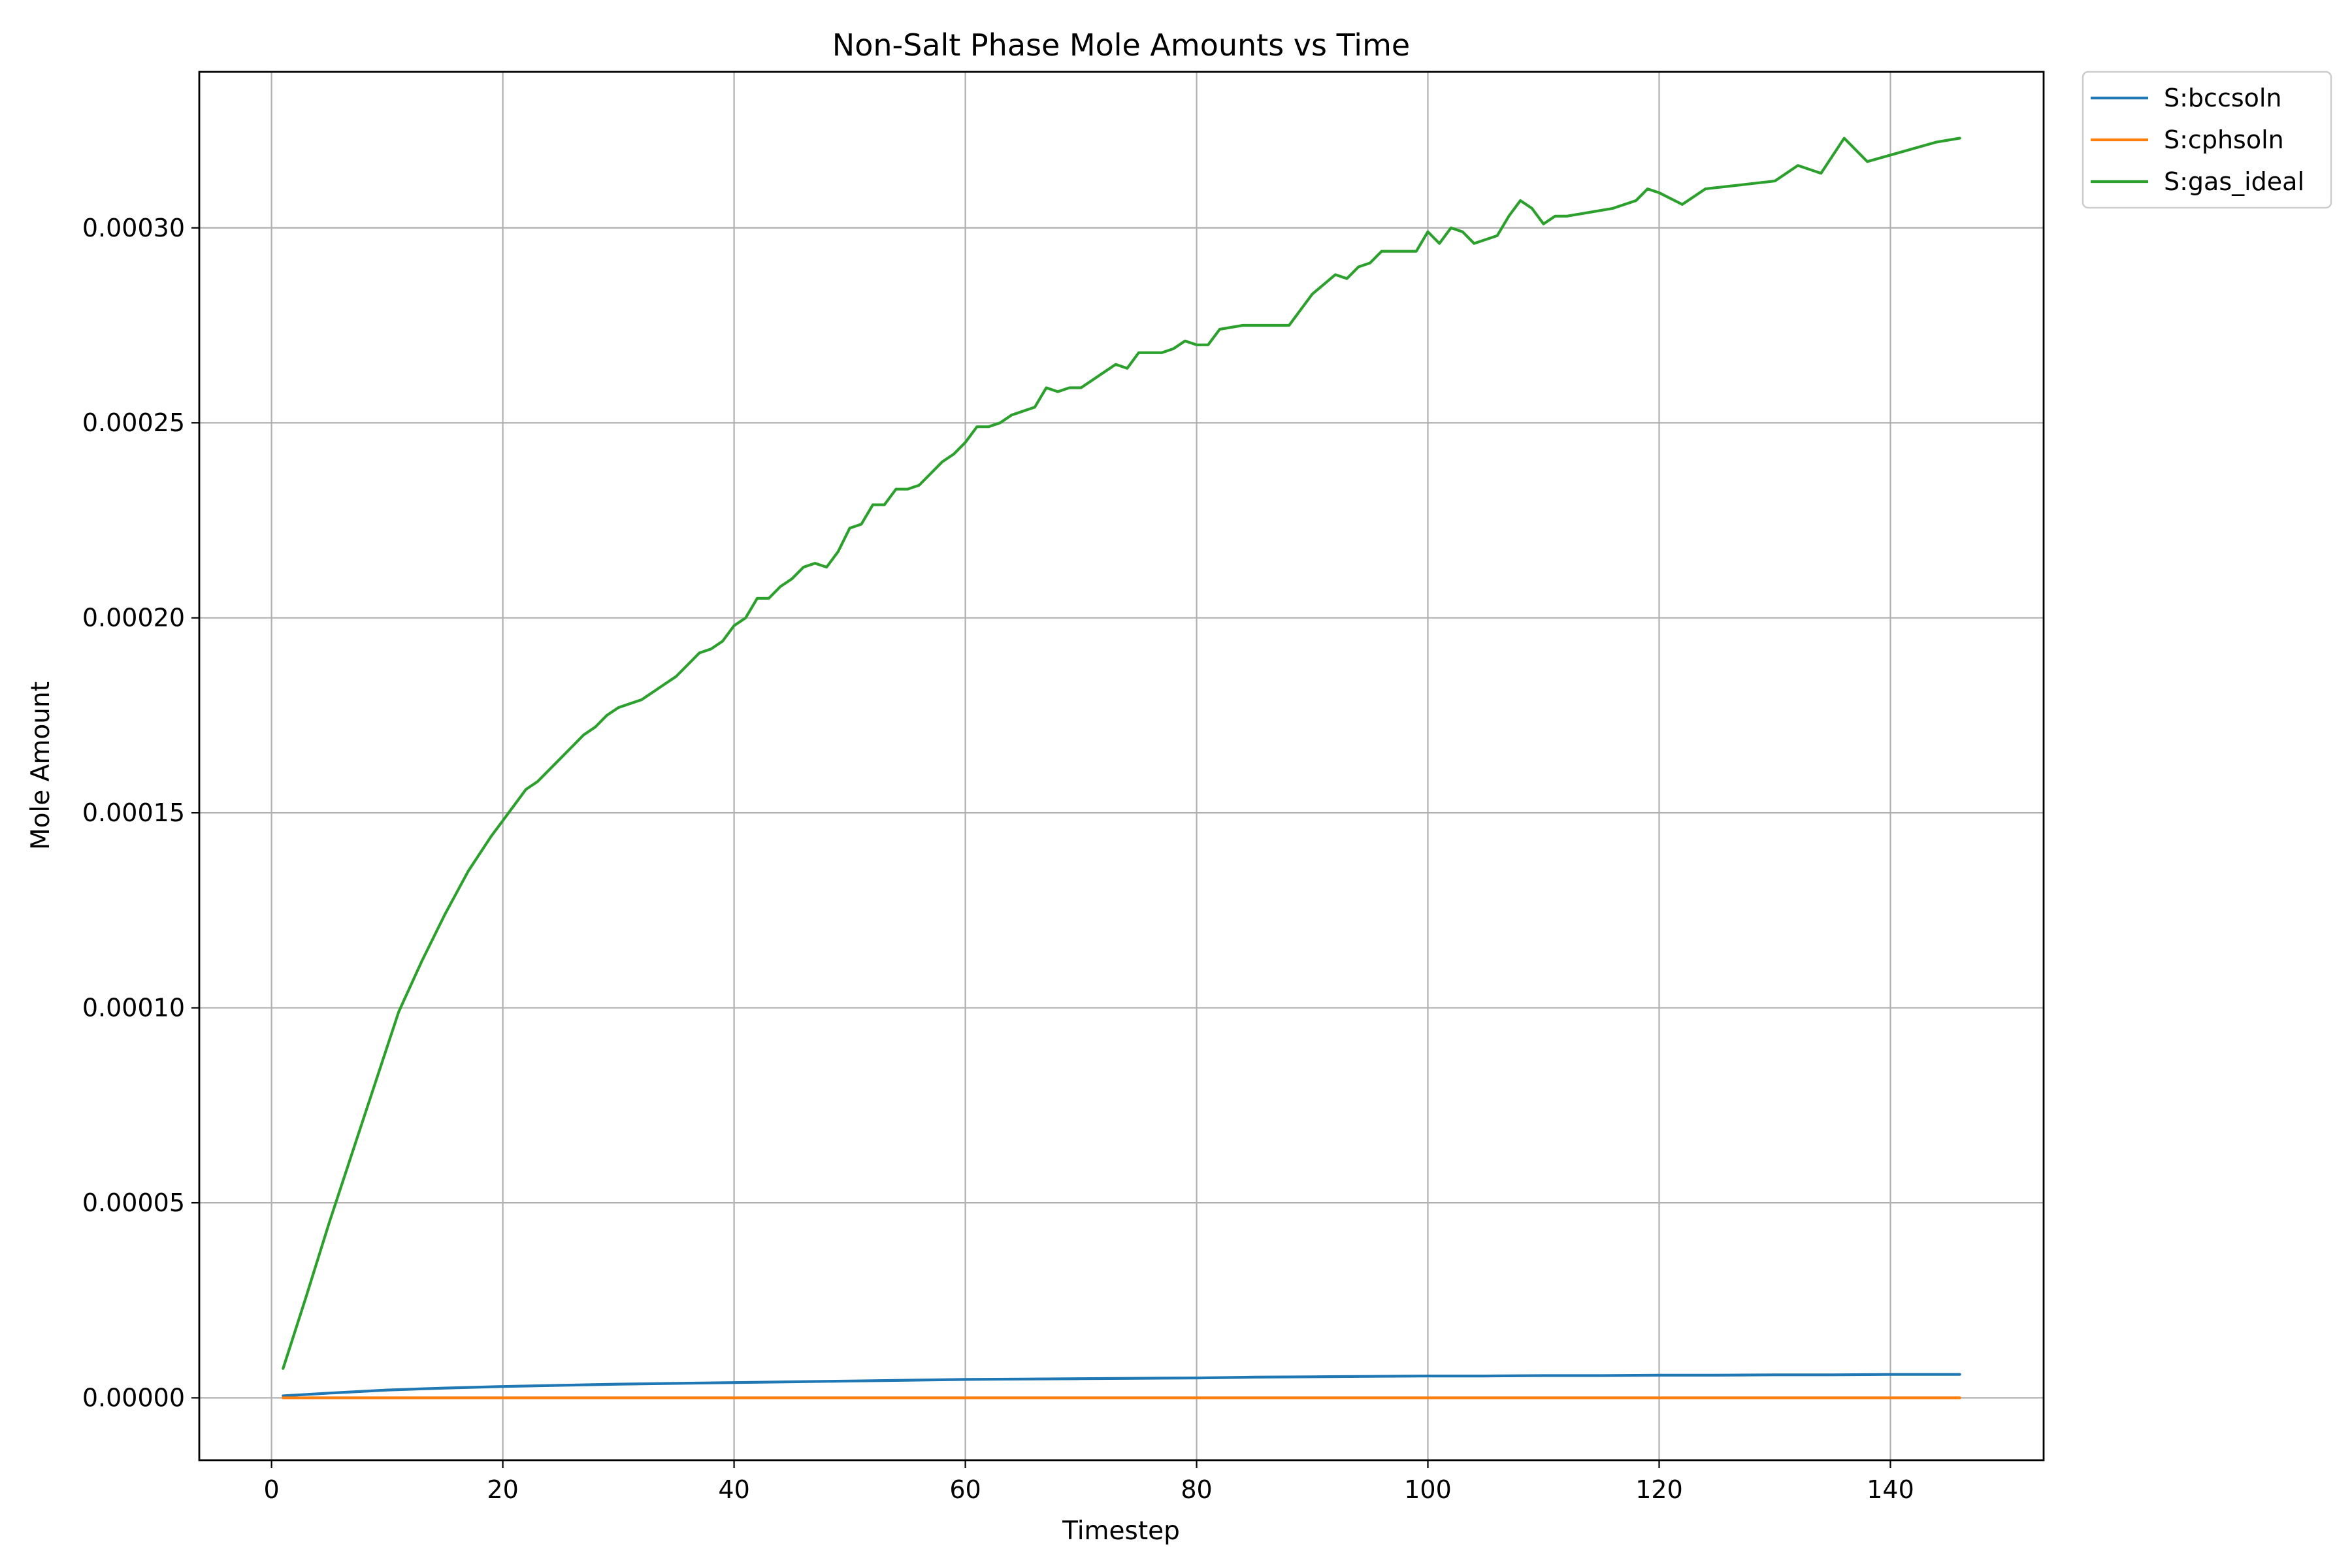 Image resolution: width=2352 pixels, height=1568 pixels. I want to click on x-tick-label: 20, so click(502, 1489).